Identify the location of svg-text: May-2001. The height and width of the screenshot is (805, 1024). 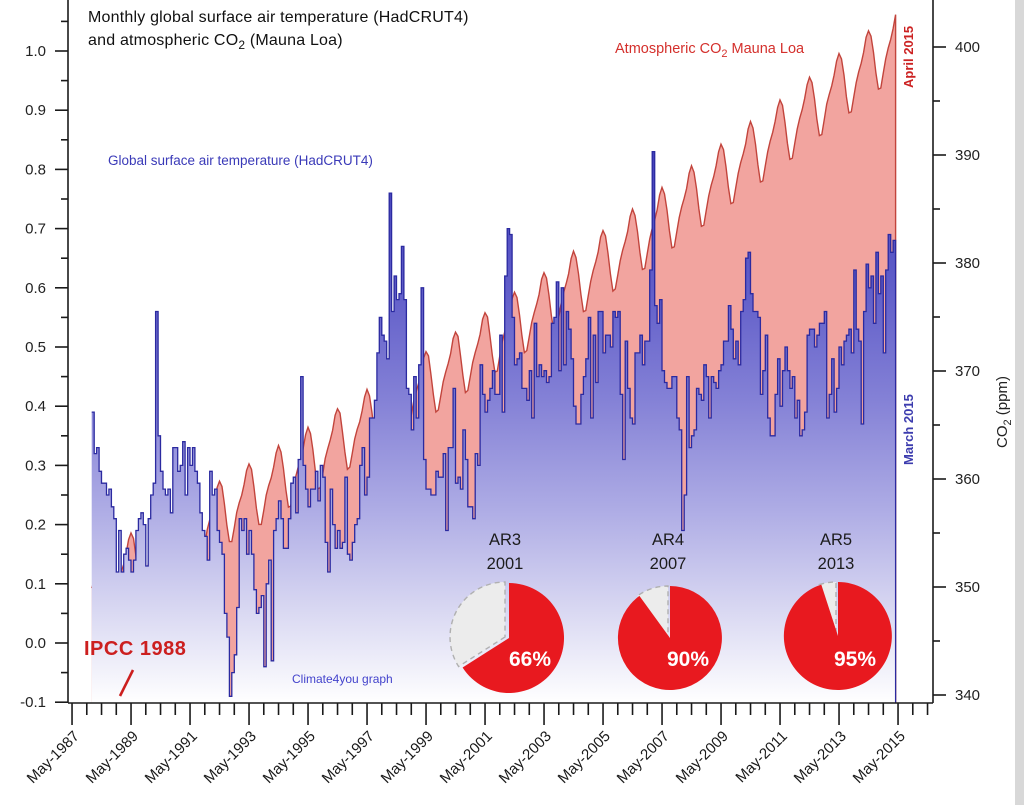
(466, 757).